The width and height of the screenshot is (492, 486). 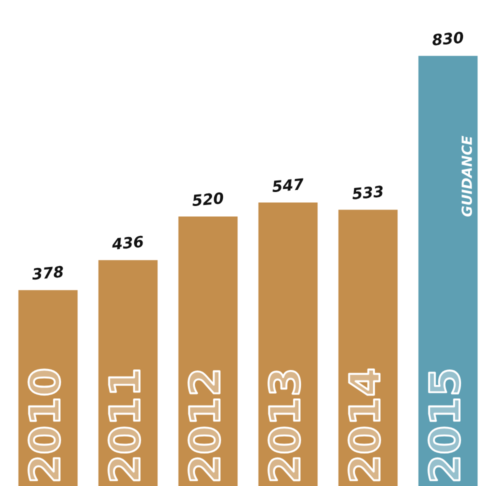 What do you see at coordinates (124, 425) in the screenshot?
I see `x-tick-label: 2011` at bounding box center [124, 425].